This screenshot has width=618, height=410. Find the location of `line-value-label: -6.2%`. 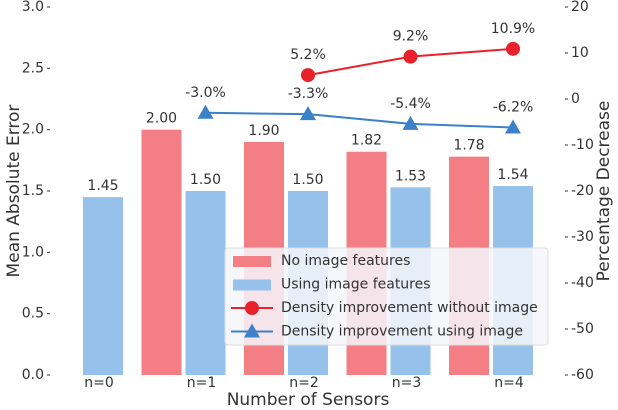

line-value-label: -6.2% is located at coordinates (513, 108).